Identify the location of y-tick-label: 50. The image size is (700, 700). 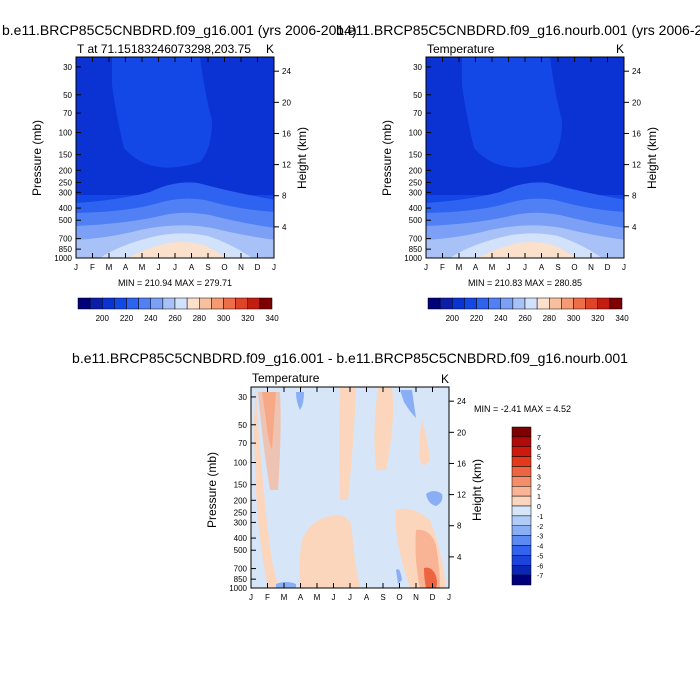
(417, 95).